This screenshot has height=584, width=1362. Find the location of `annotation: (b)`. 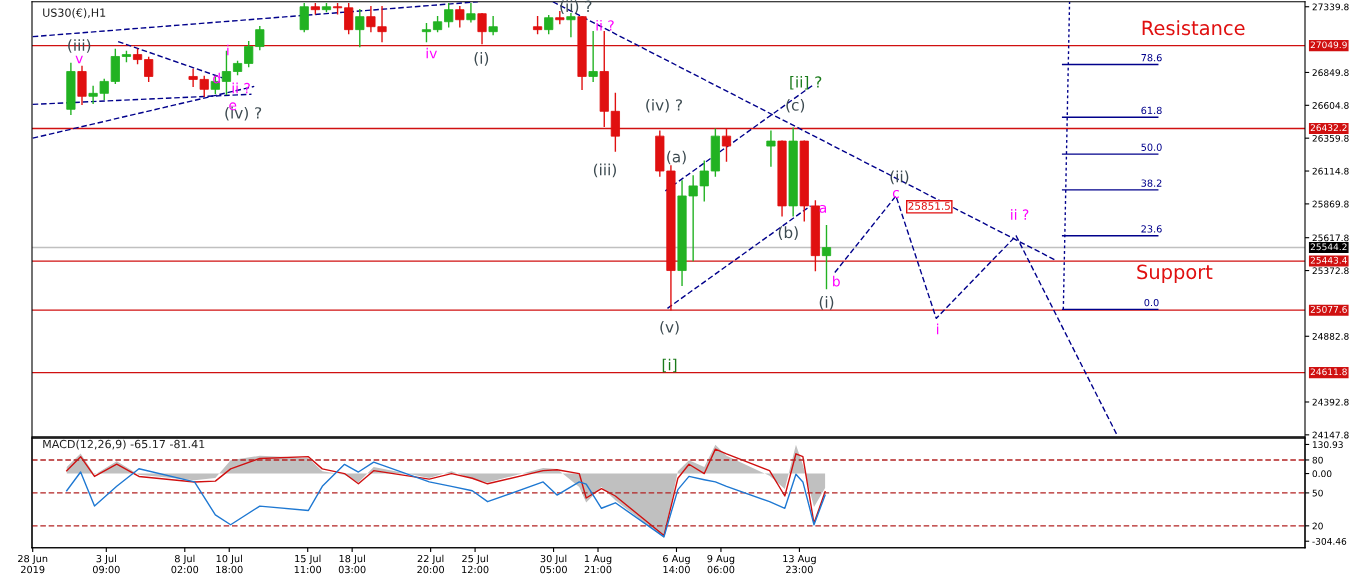

annotation: (b) is located at coordinates (788, 233).